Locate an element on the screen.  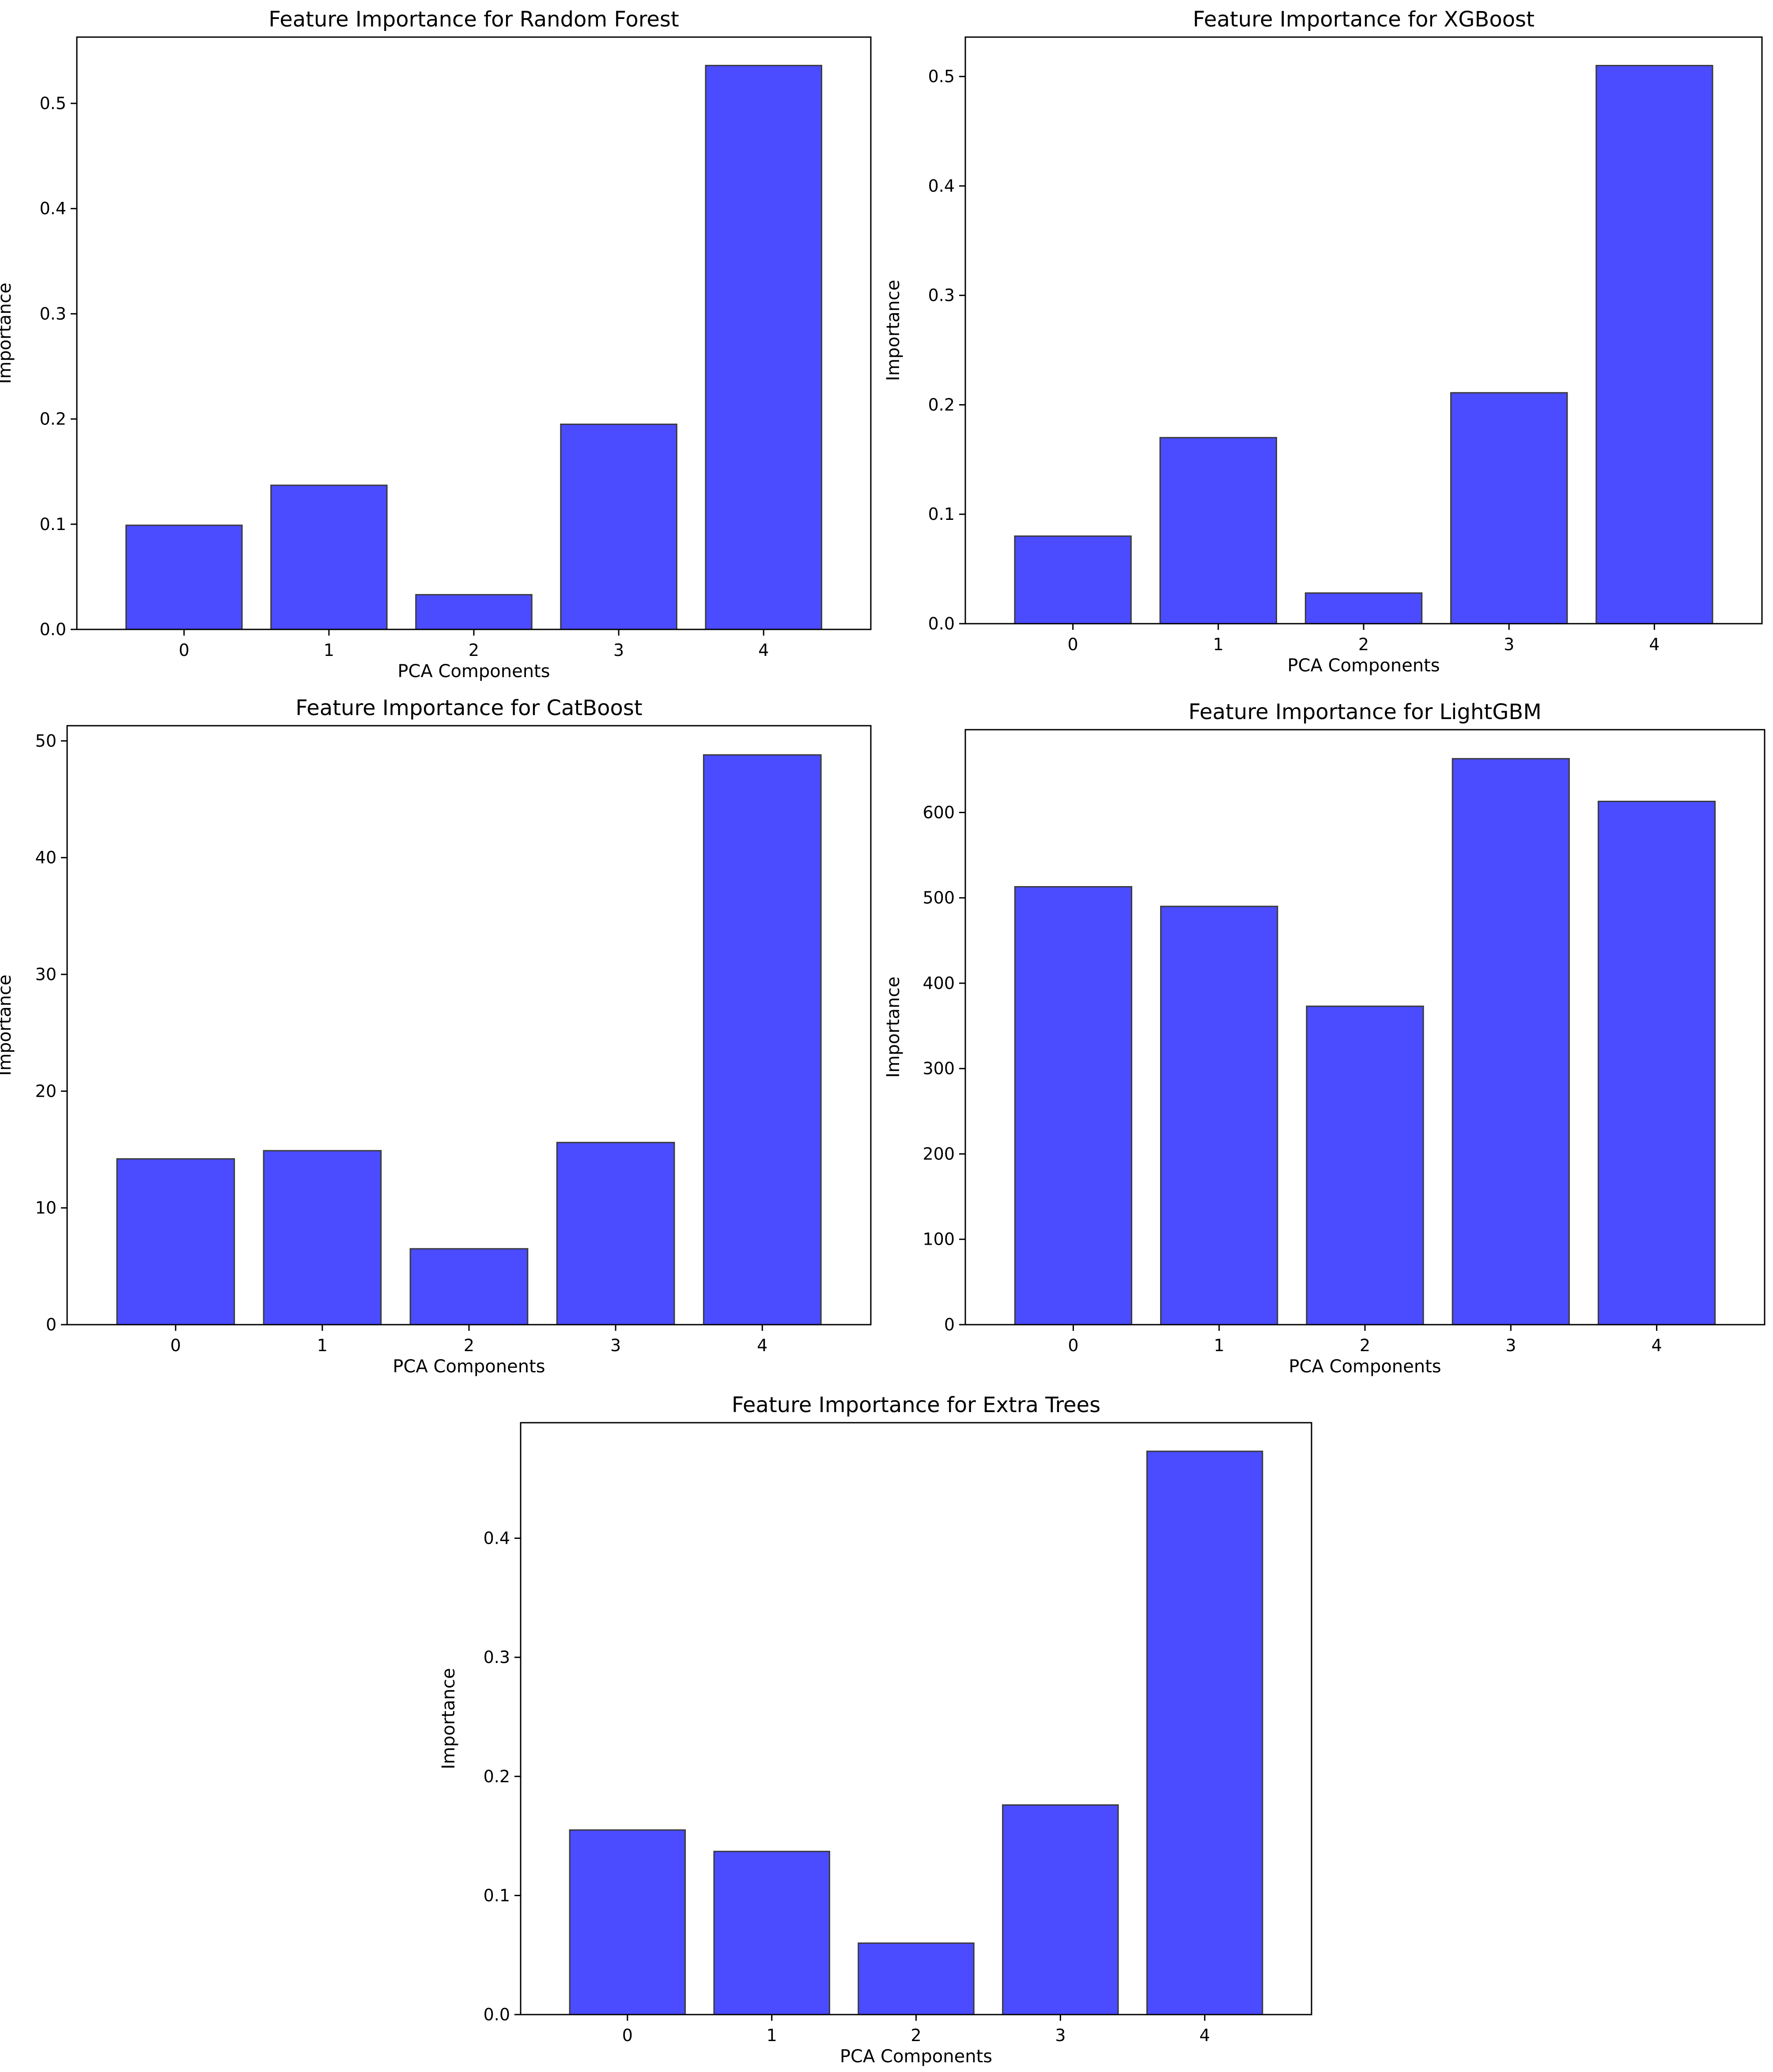
y-tick-label: 30 is located at coordinates (46, 975).